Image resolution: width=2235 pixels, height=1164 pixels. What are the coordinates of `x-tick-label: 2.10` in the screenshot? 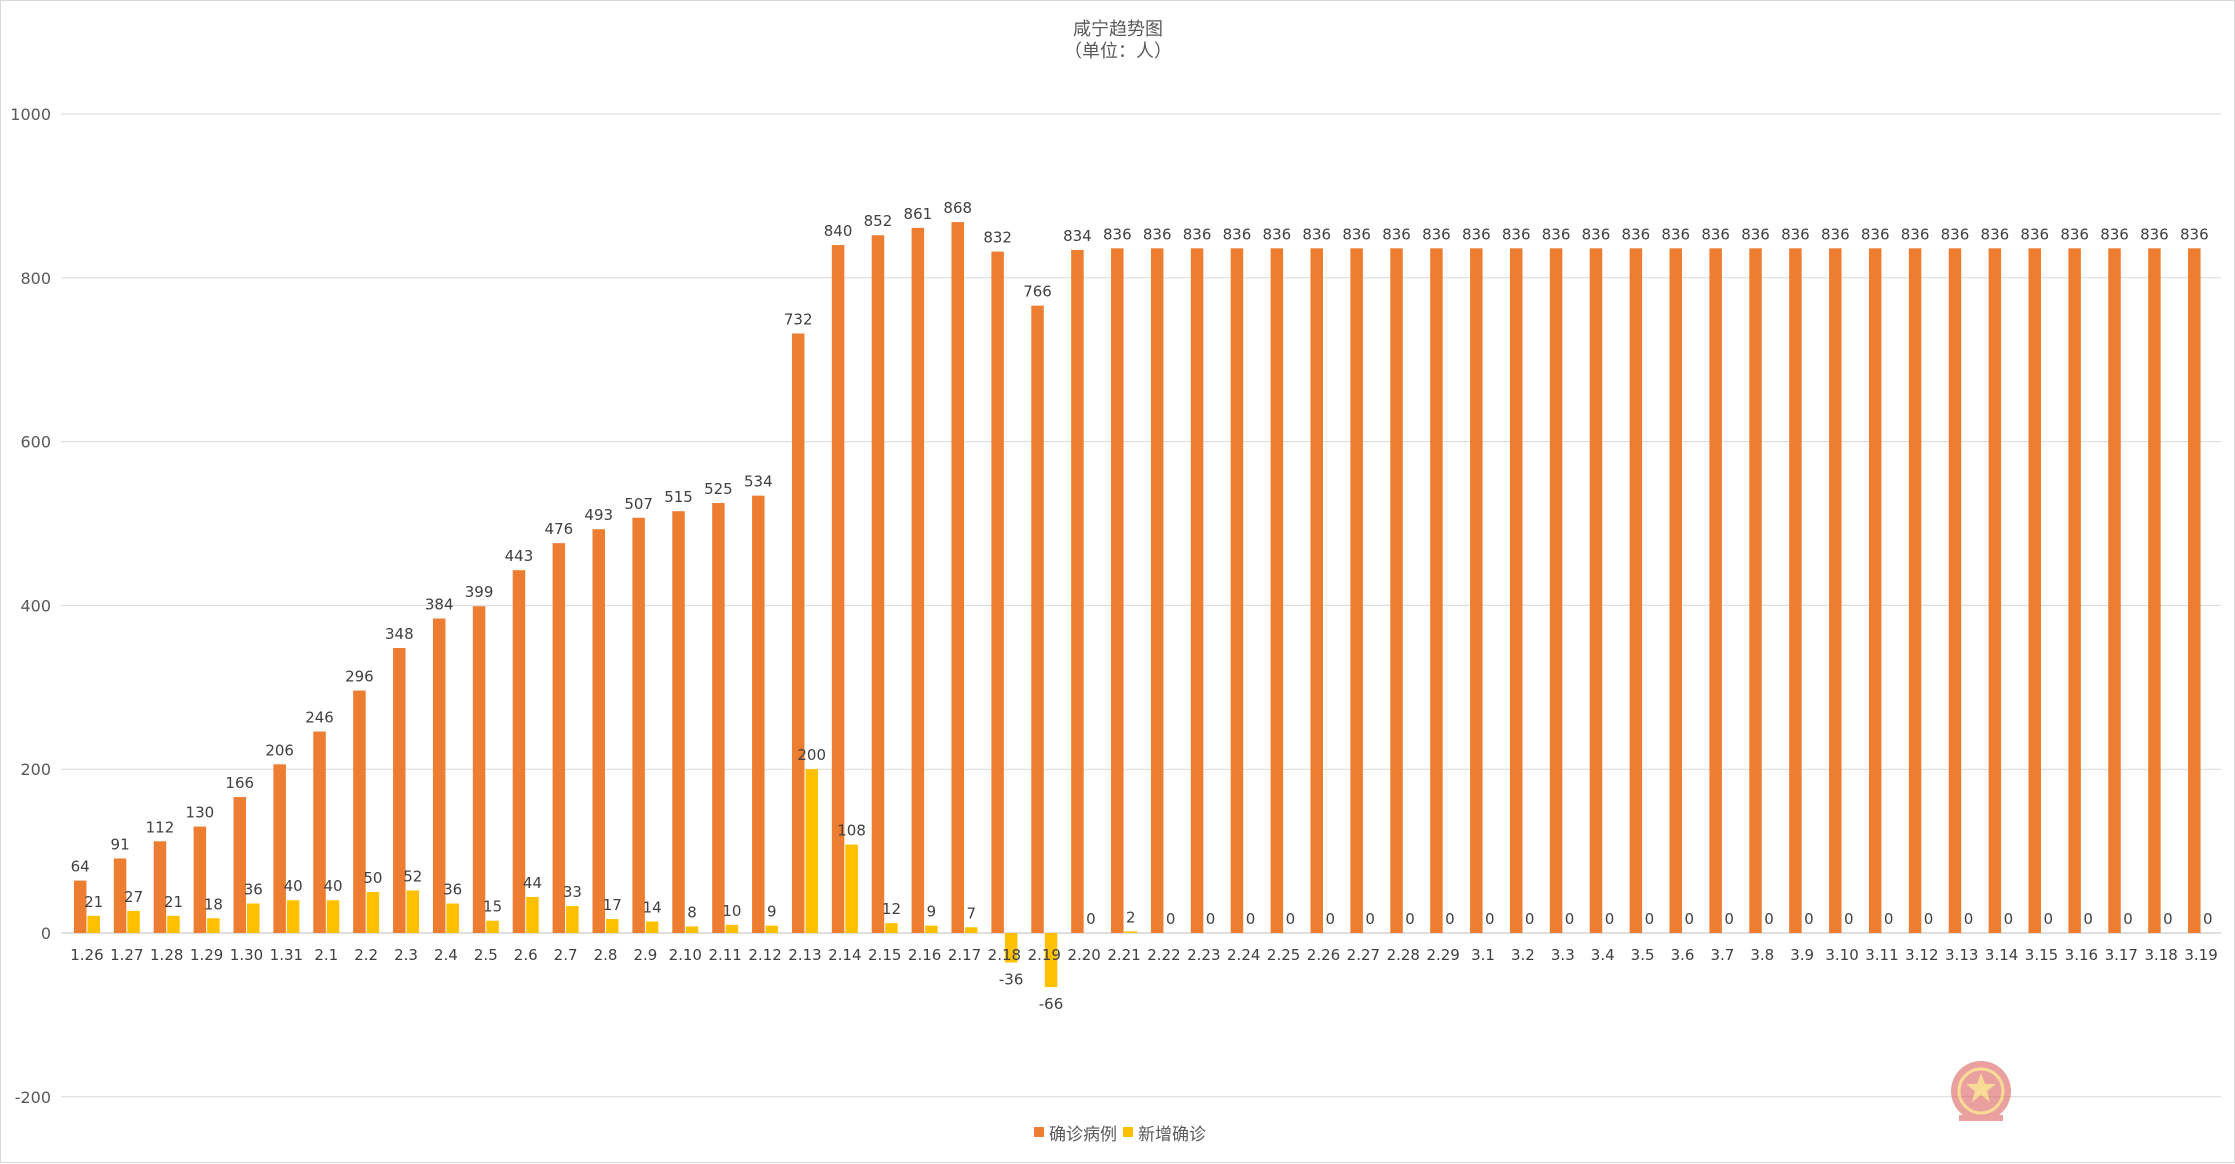 It's located at (685, 955).